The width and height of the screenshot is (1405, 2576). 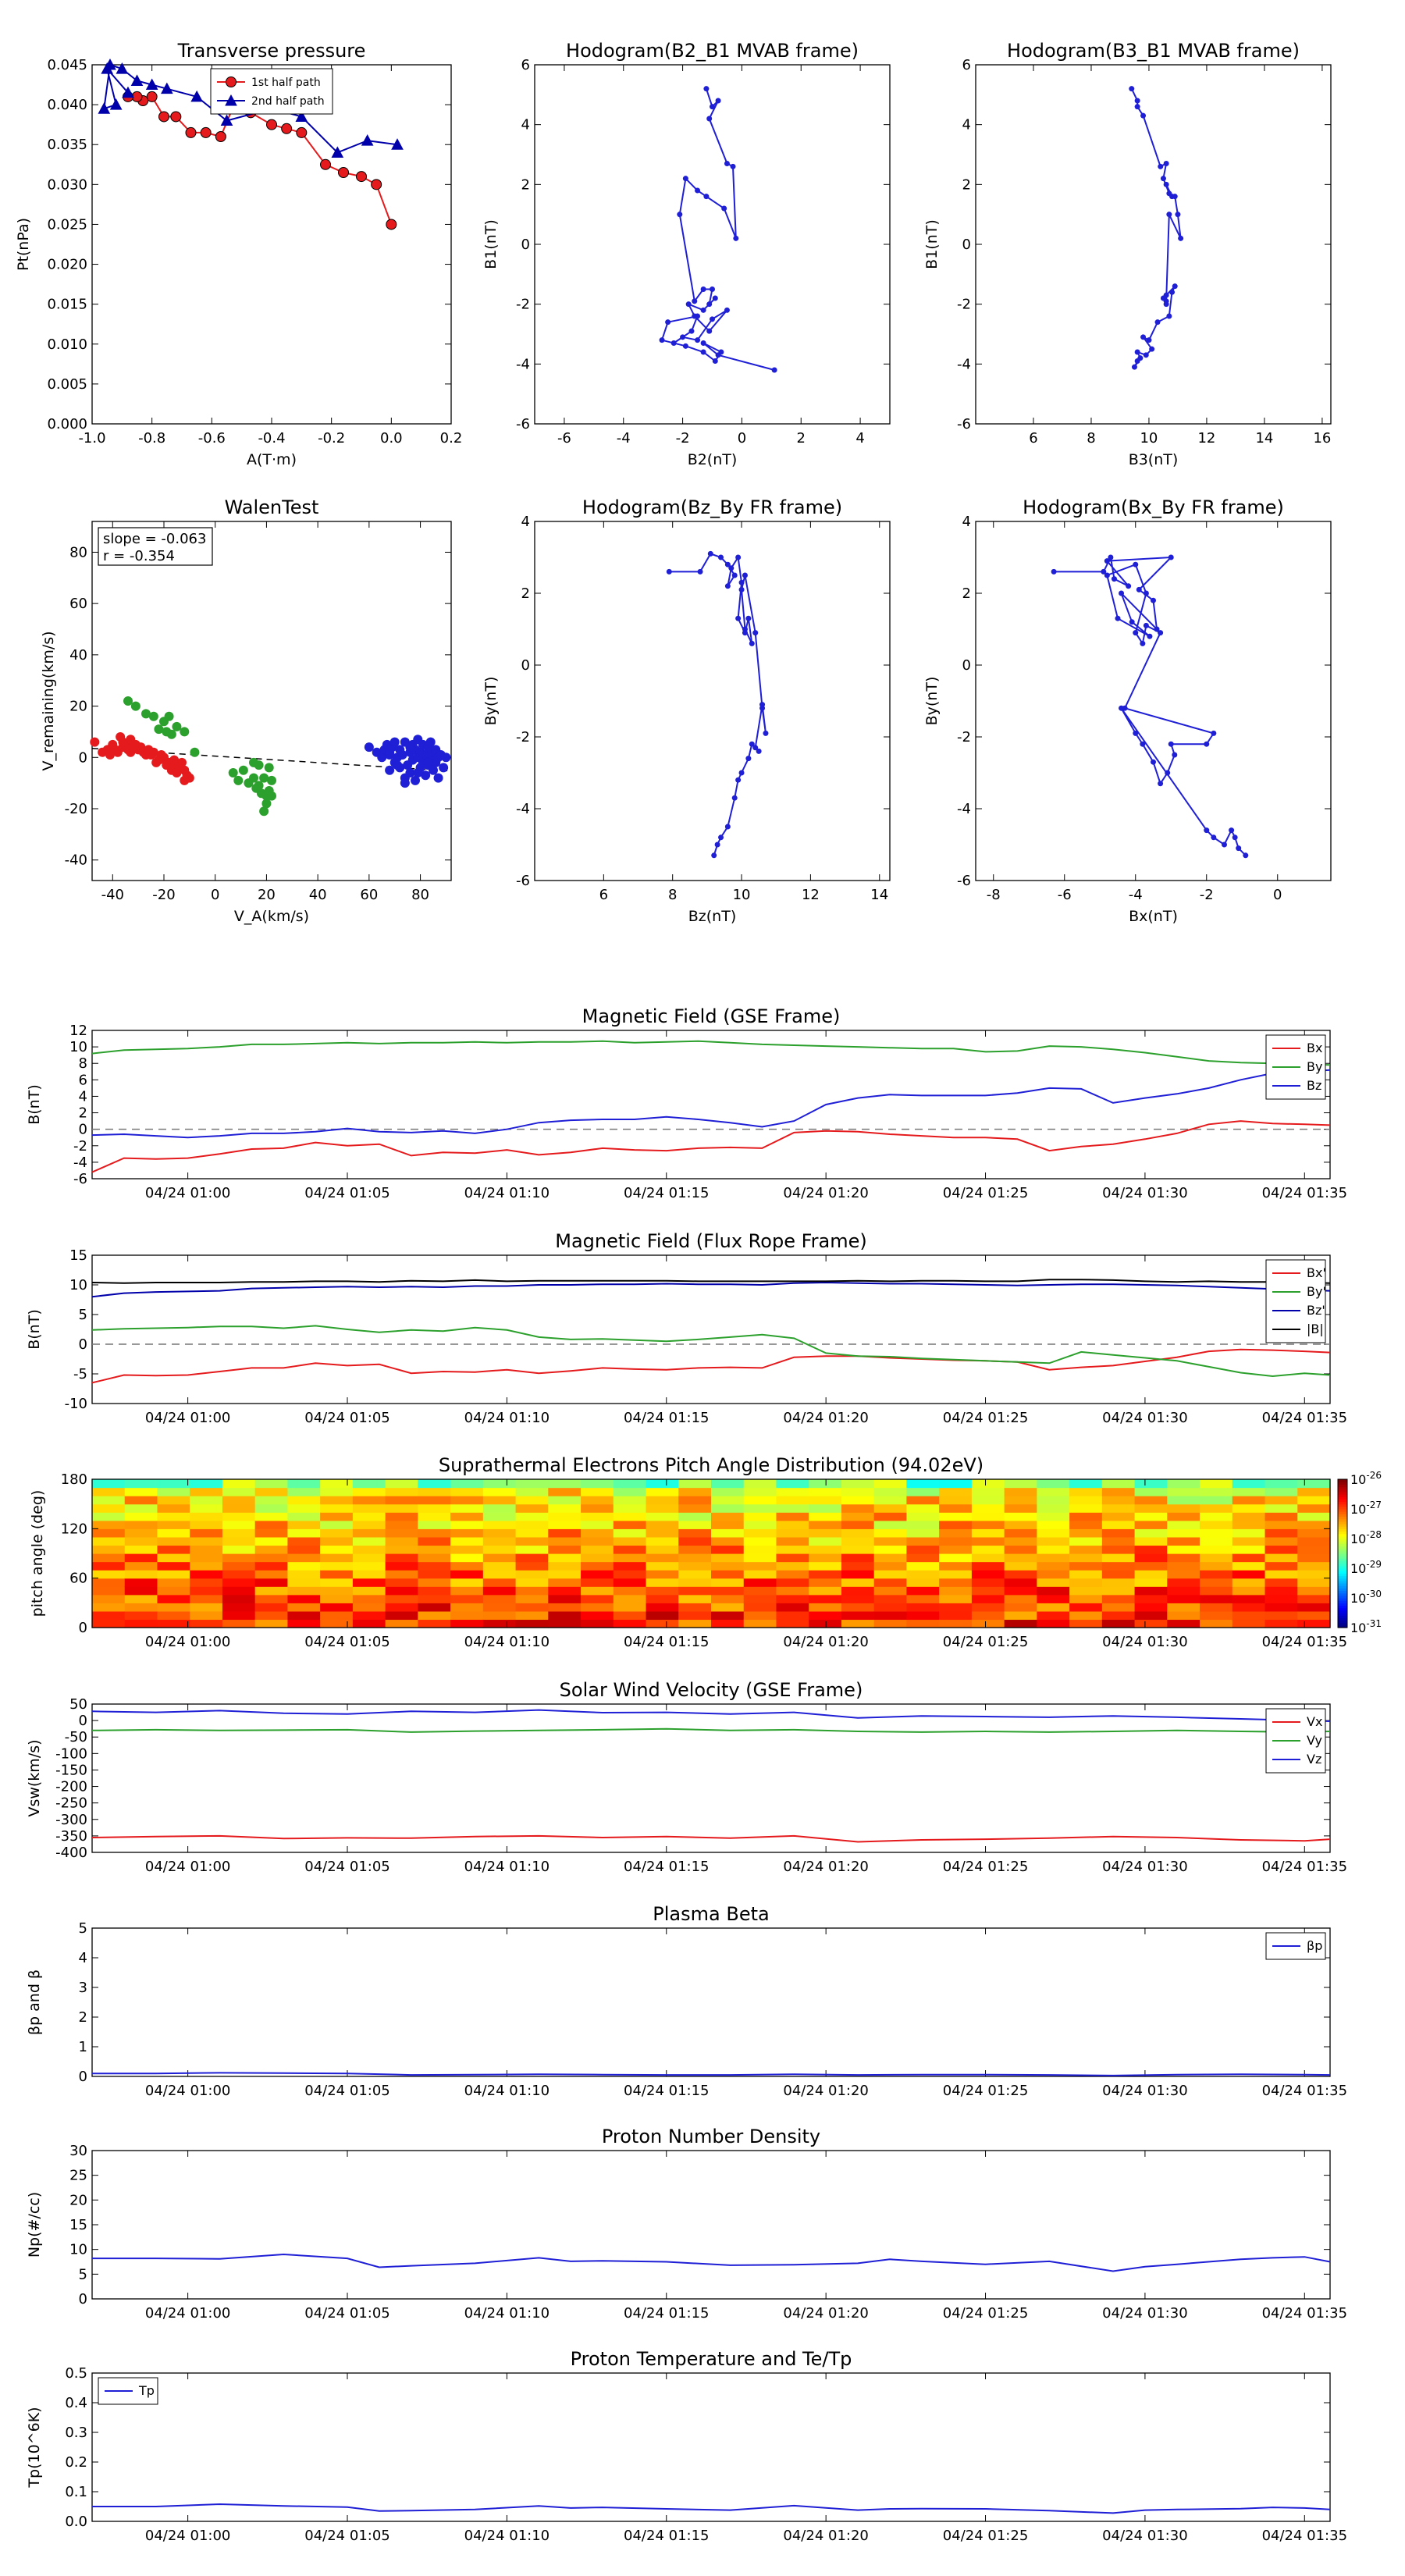 What do you see at coordinates (76, 2403) in the screenshot?
I see `y-tick-label: 0.4` at bounding box center [76, 2403].